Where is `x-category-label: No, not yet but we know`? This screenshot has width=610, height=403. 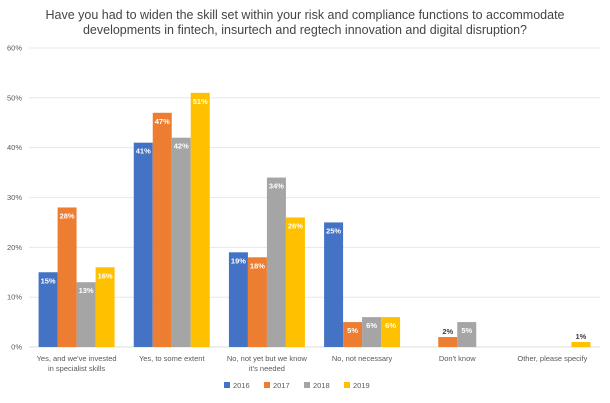 x-category-label: No, not yet but we know is located at coordinates (267, 358).